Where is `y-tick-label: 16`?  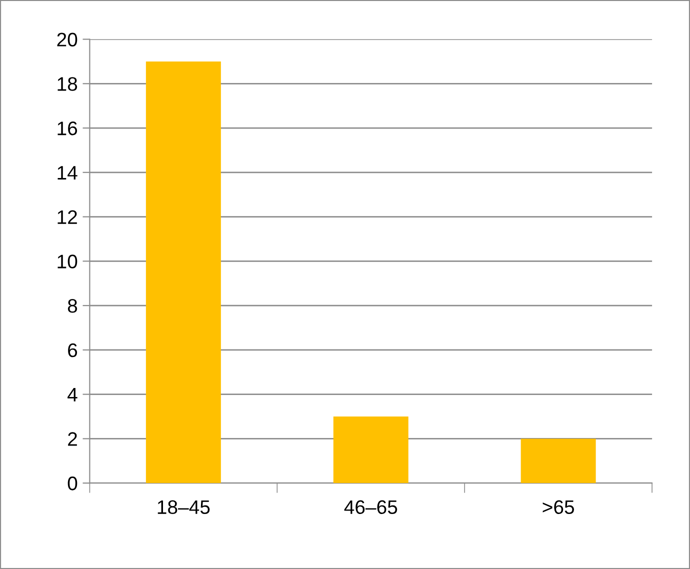
y-tick-label: 16 is located at coordinates (68, 128).